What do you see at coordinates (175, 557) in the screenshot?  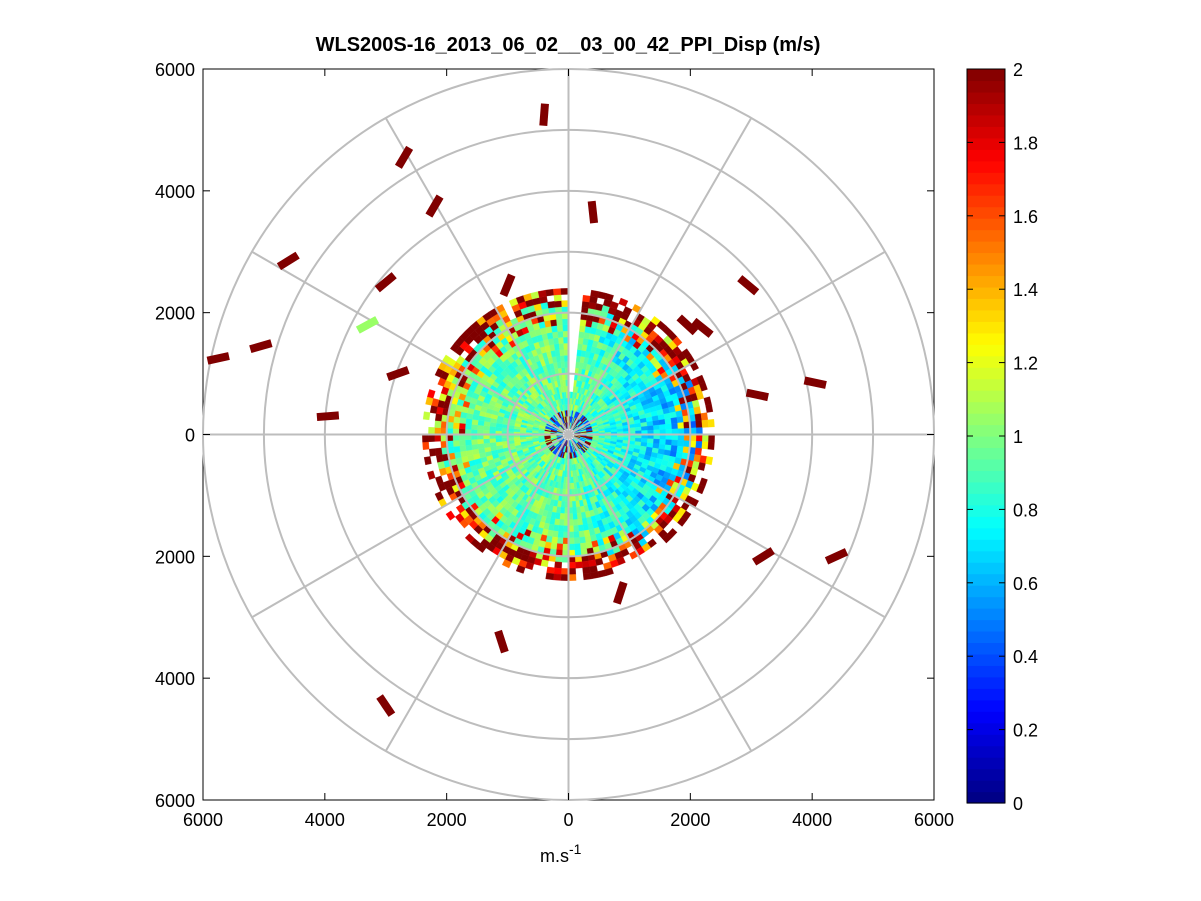 I see `y-tick-label: 2000` at bounding box center [175, 557].